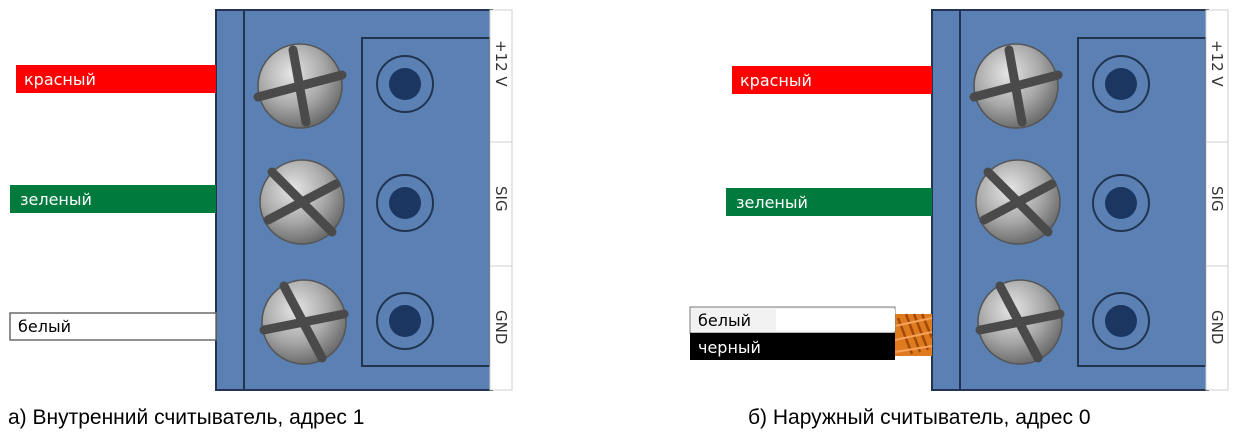 This screenshot has height=444, width=1245. Describe the element at coordinates (113, 199) in the screenshot. I see `wire-a-green` at that location.